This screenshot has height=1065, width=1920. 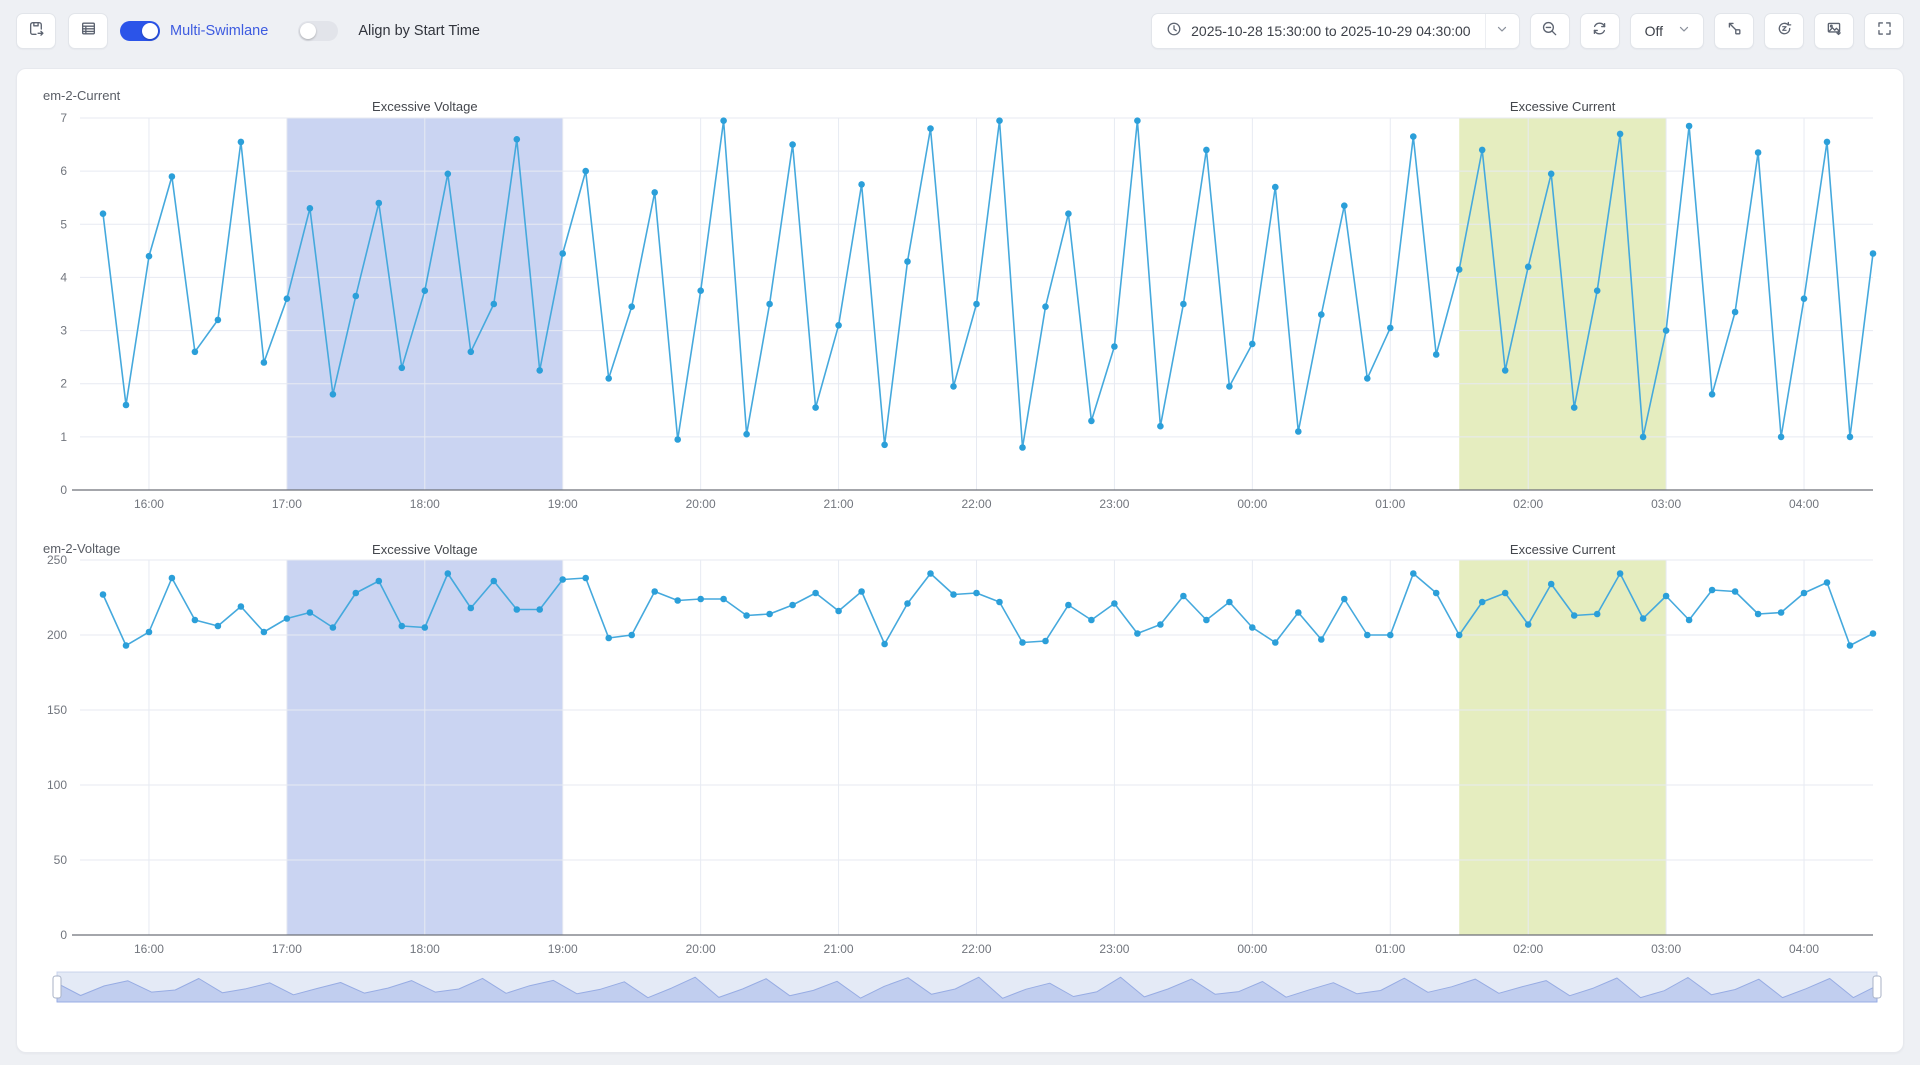 What do you see at coordinates (1501, 31) in the screenshot?
I see `time-range-dropdown-button` at bounding box center [1501, 31].